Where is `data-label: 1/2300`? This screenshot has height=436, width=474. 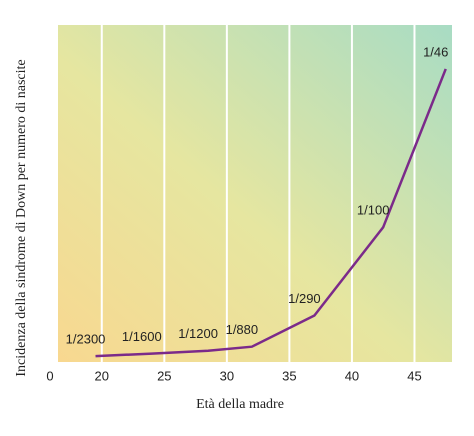 data-label: 1/2300 is located at coordinates (86, 339).